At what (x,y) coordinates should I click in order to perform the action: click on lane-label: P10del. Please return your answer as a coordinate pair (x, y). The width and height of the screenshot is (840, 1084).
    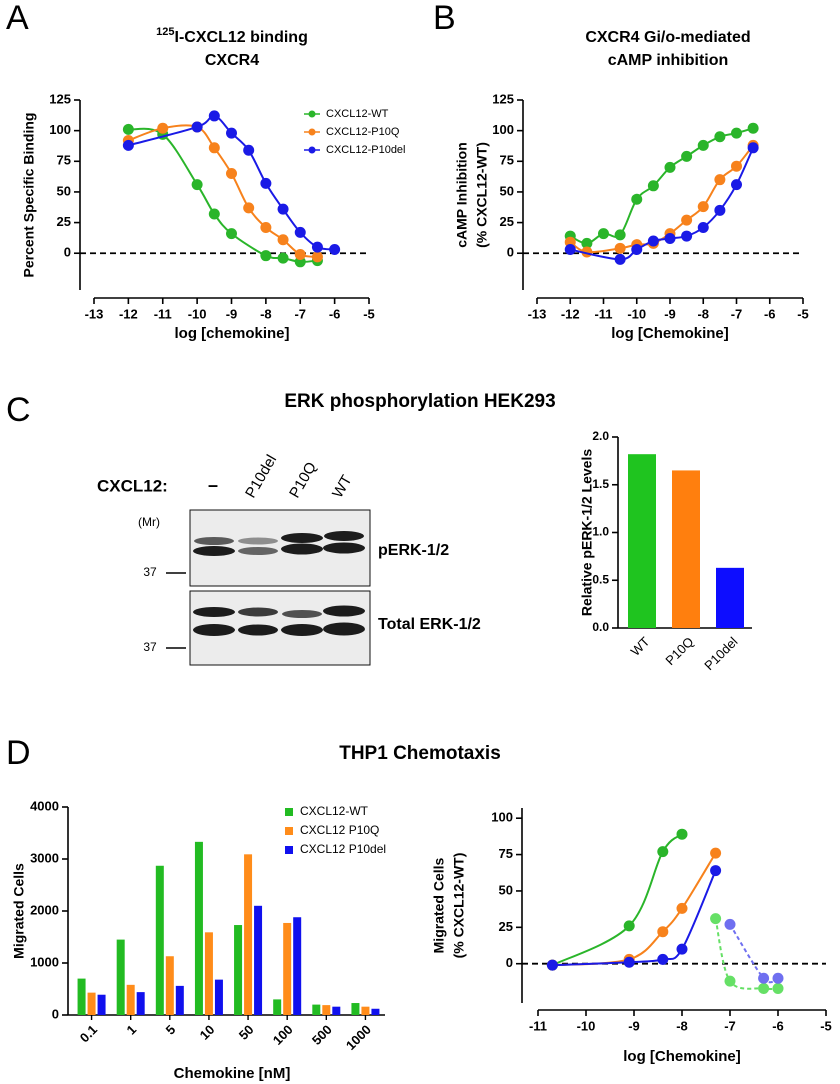
    Looking at the image, I should click on (261, 476).